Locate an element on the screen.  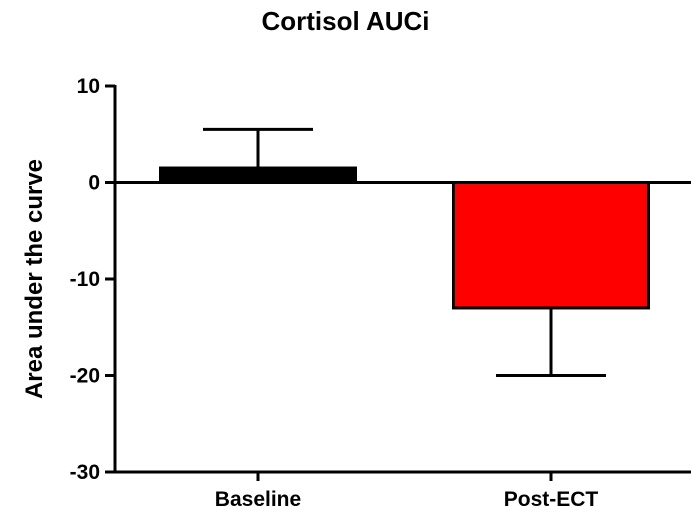
x-tick-label: Post-ECT is located at coordinates (551, 499).